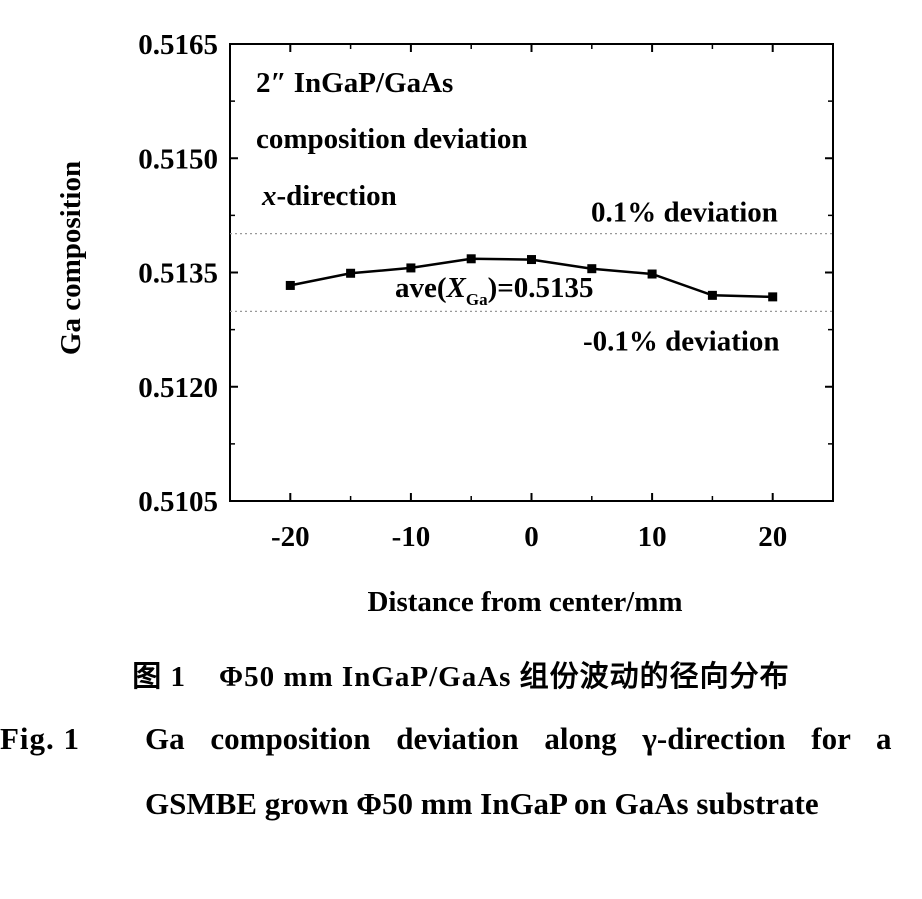 The image size is (922, 899). What do you see at coordinates (40, 738) in the screenshot?
I see `caption-figure-label: Fig. 1` at bounding box center [40, 738].